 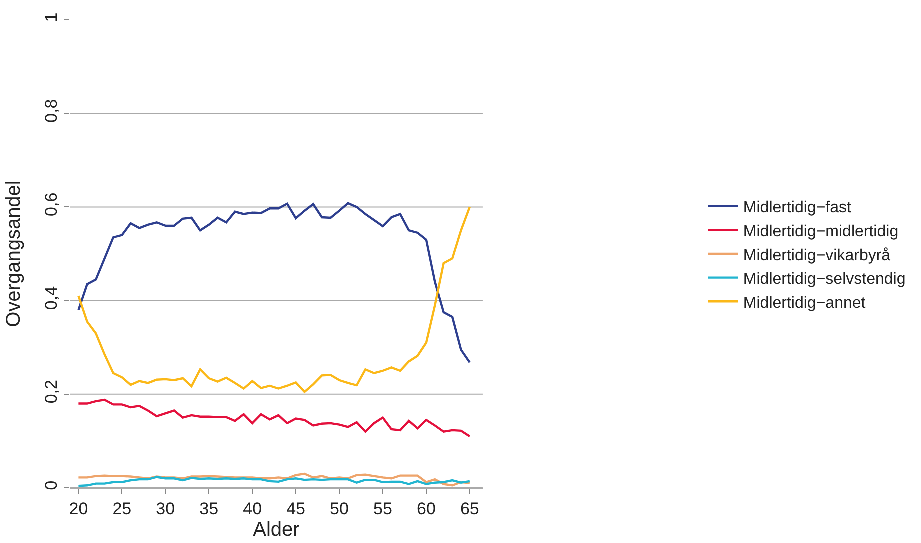 What do you see at coordinates (804, 303) in the screenshot?
I see `legend-label: Midlertidig−annet` at bounding box center [804, 303].